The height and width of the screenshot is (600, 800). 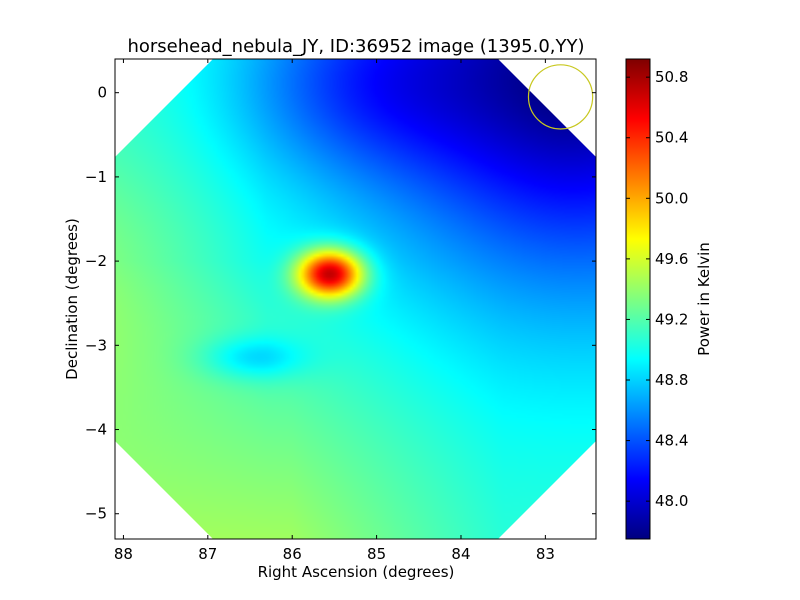 What do you see at coordinates (545, 554) in the screenshot?
I see `x-tick-label: 83` at bounding box center [545, 554].